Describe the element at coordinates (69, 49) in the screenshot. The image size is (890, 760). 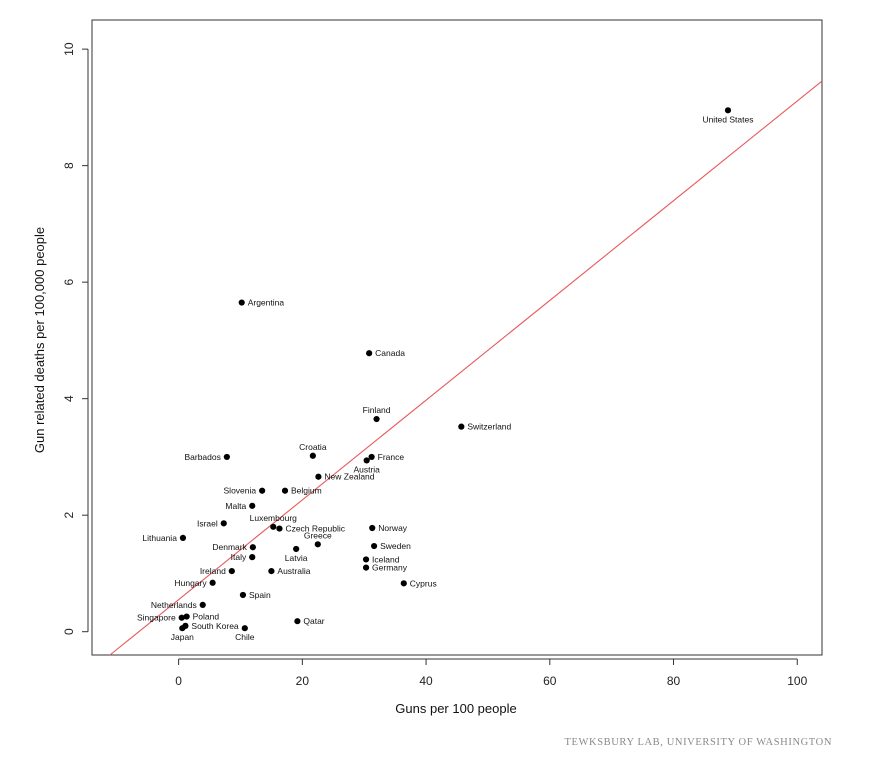
I see `y-tick-label: 10` at that location.